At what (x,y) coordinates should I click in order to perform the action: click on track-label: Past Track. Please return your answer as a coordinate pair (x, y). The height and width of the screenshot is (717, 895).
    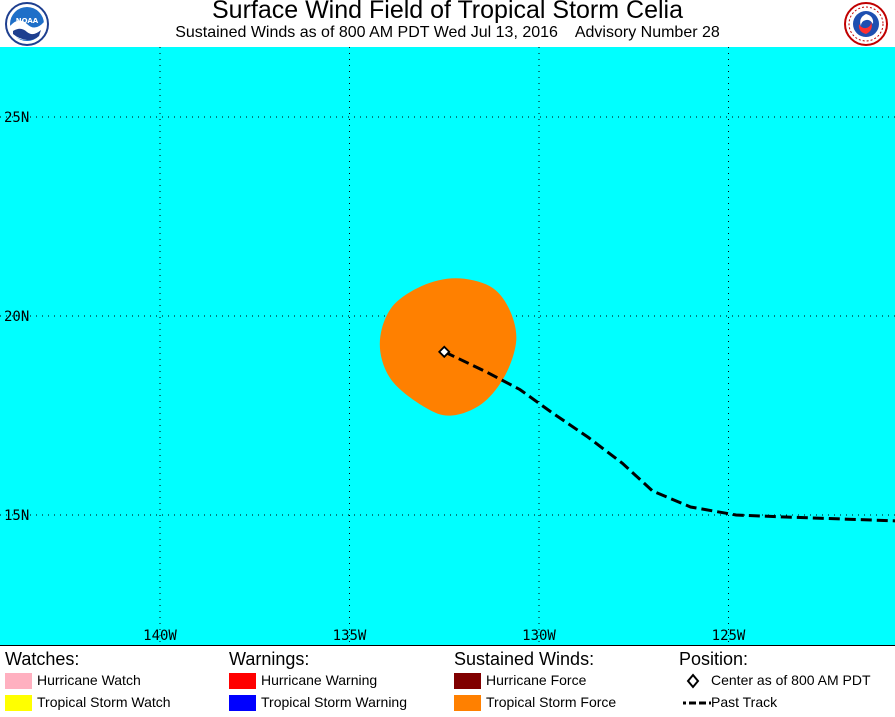
    Looking at the image, I should click on (744, 702).